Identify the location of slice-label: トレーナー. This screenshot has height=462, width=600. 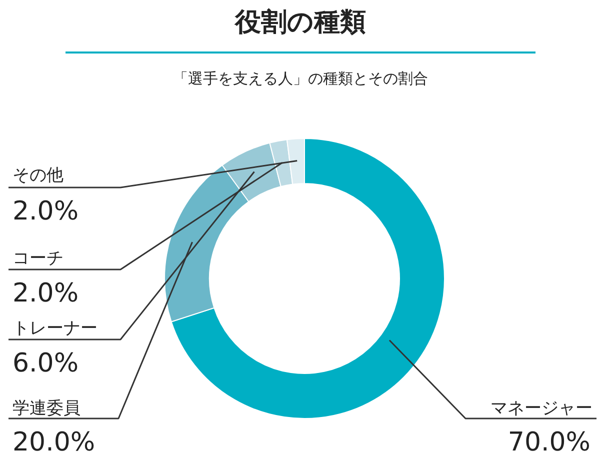
(55, 328).